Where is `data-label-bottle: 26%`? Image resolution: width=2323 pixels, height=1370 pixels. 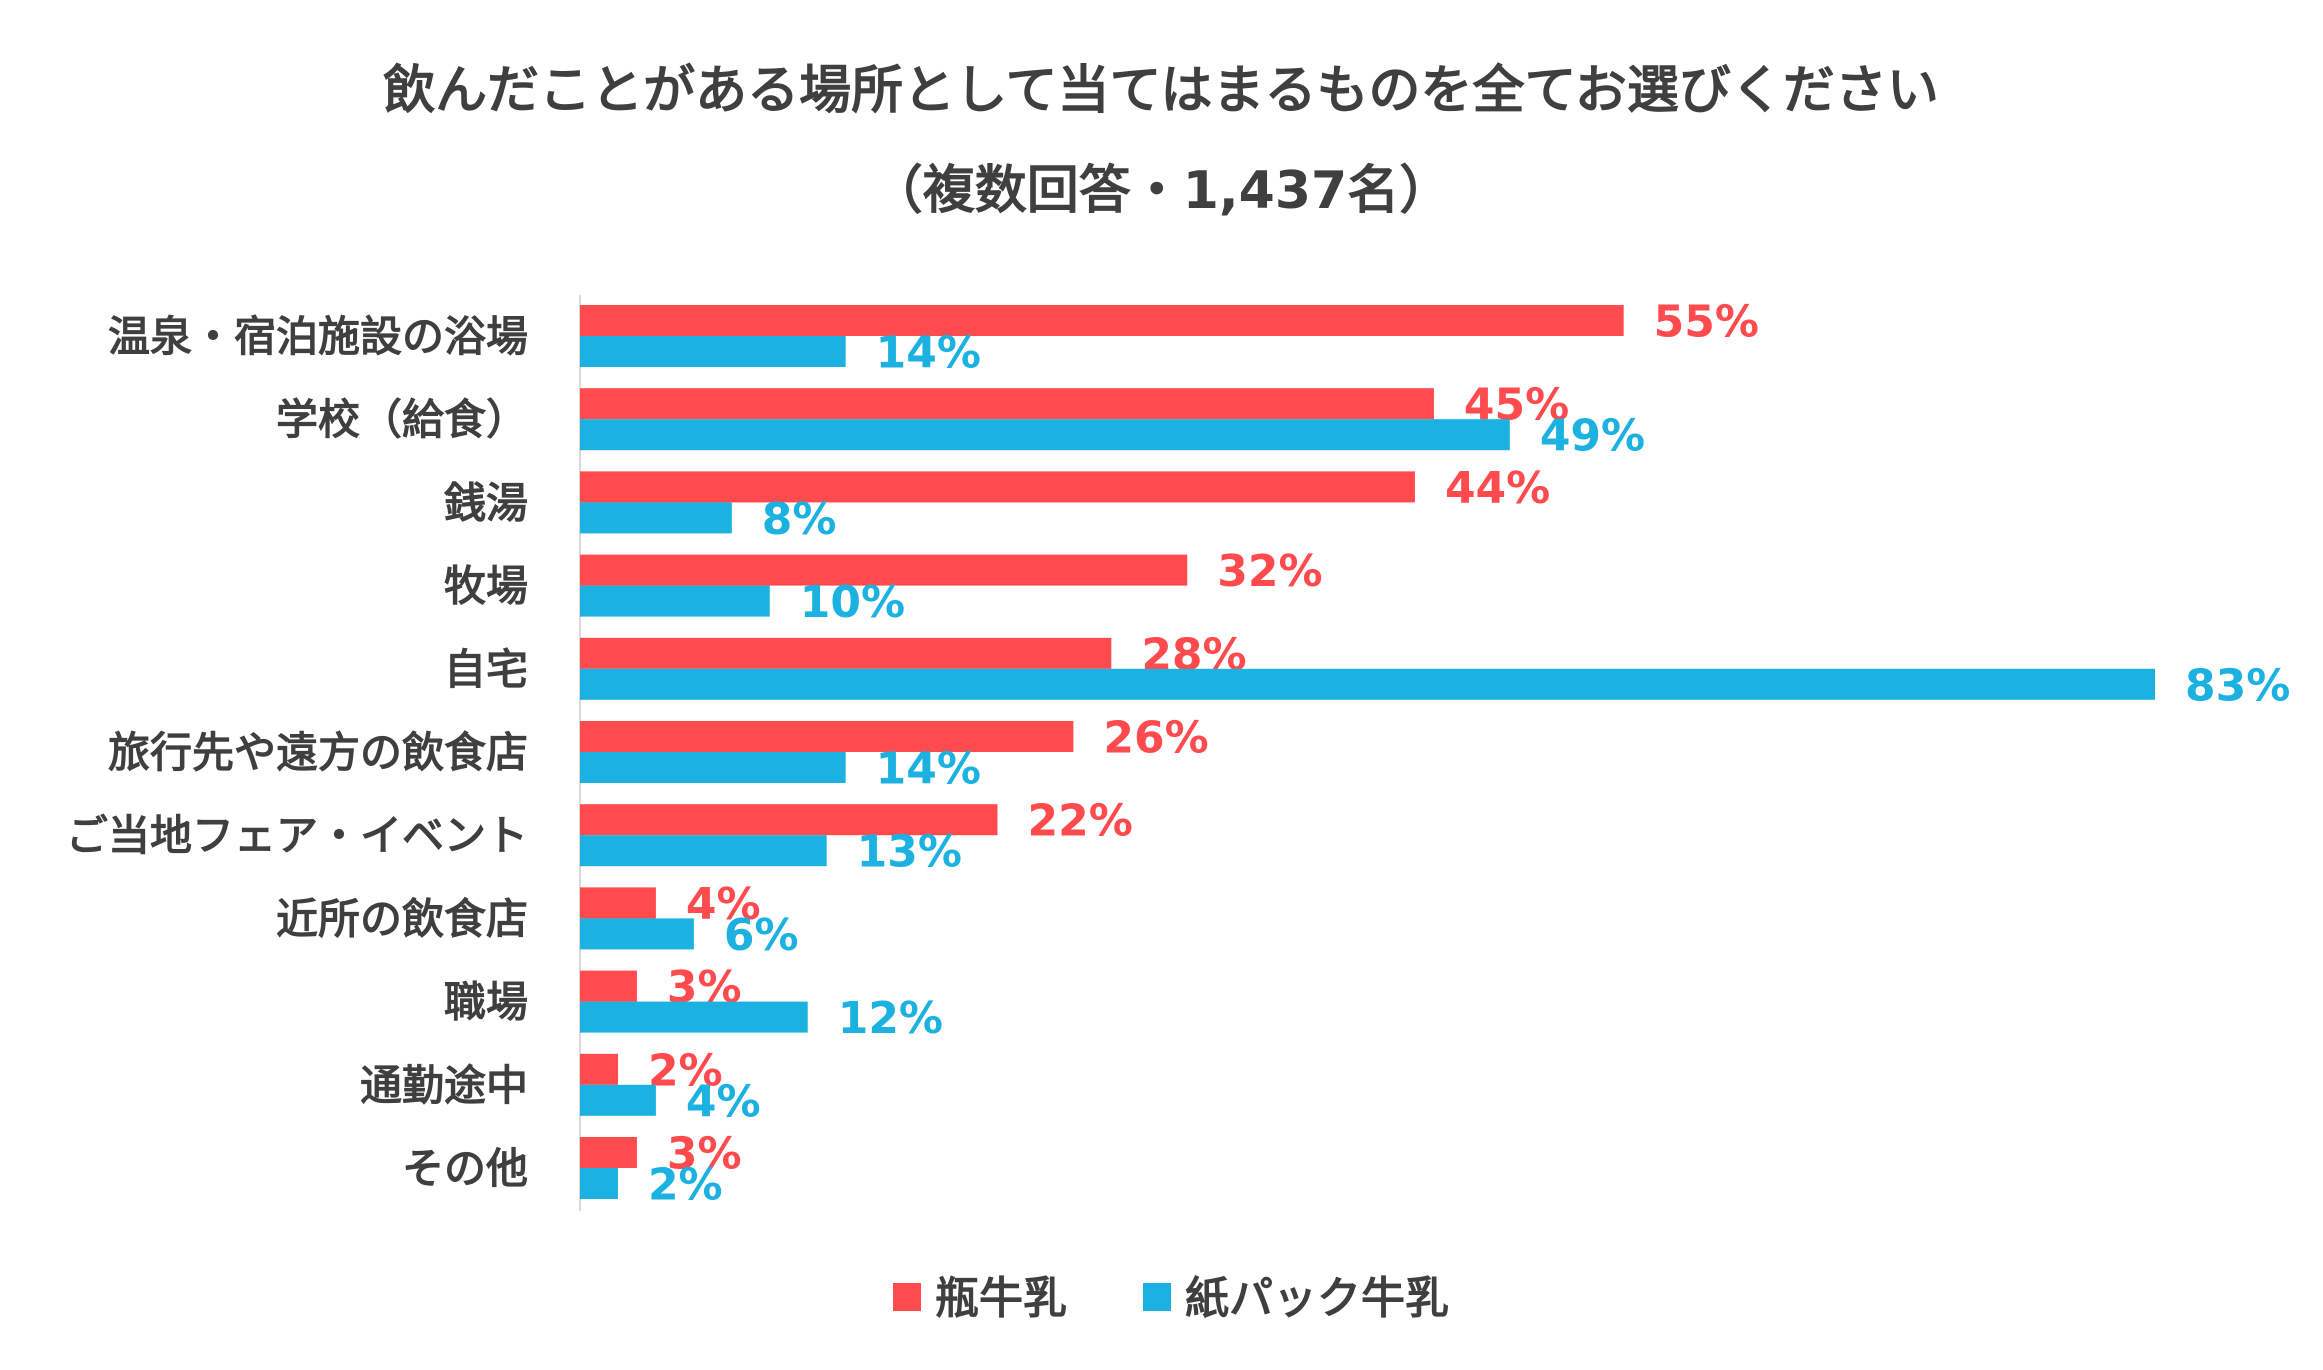
data-label-bottle: 26% is located at coordinates (1155, 738).